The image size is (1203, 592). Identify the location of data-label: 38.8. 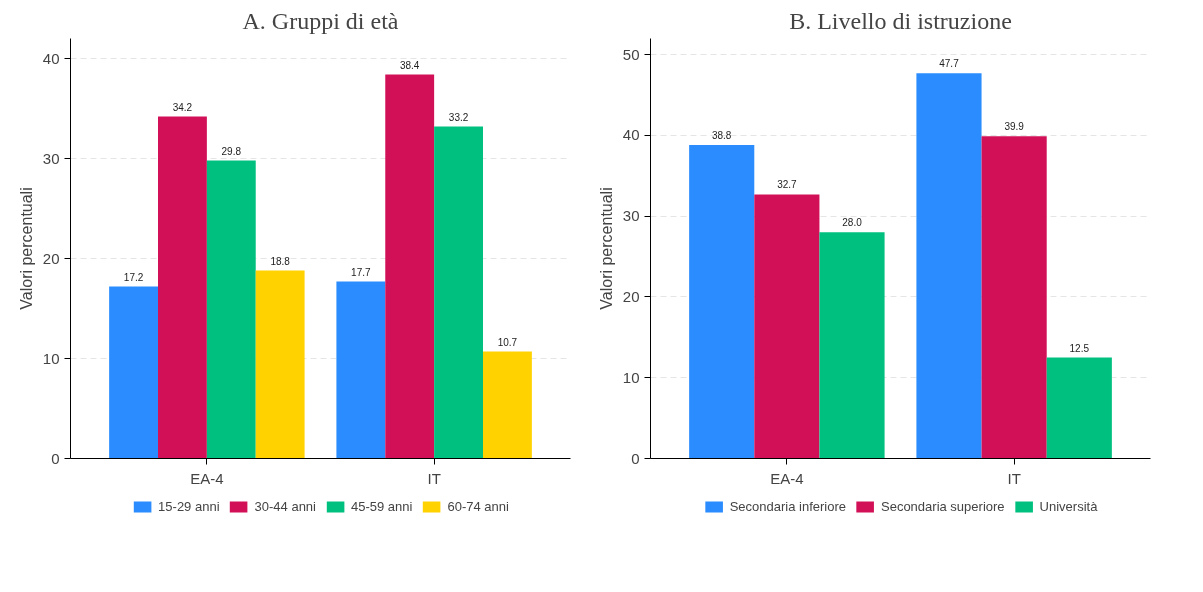
(721, 136).